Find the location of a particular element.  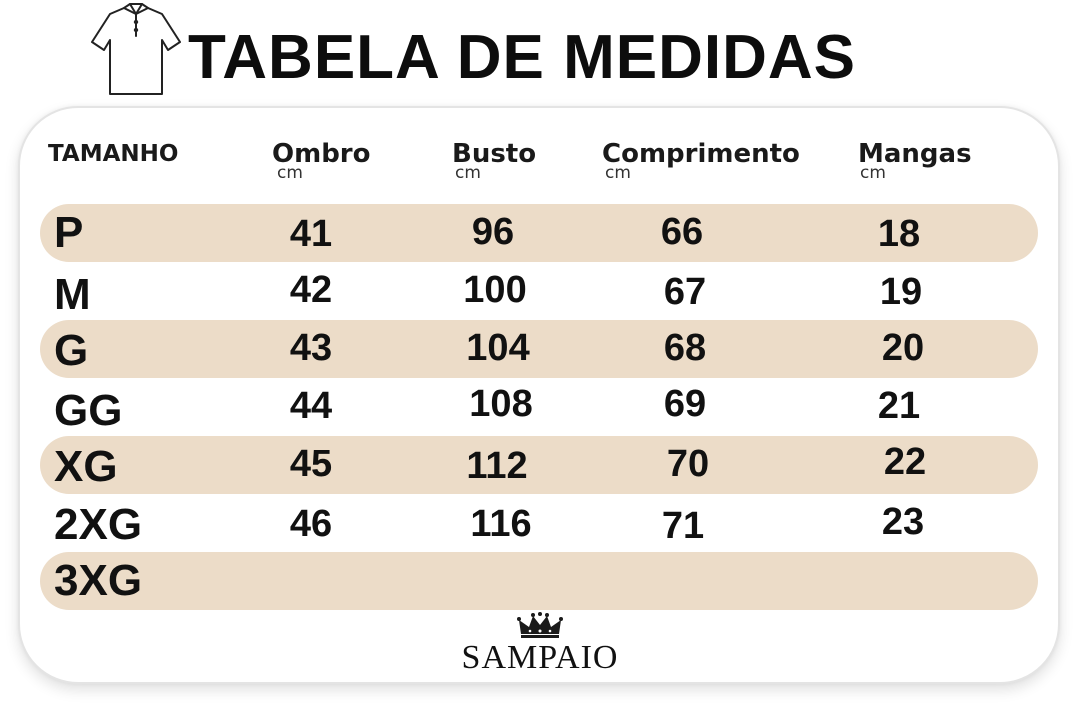

mangas-value: 21 is located at coordinates (899, 406).